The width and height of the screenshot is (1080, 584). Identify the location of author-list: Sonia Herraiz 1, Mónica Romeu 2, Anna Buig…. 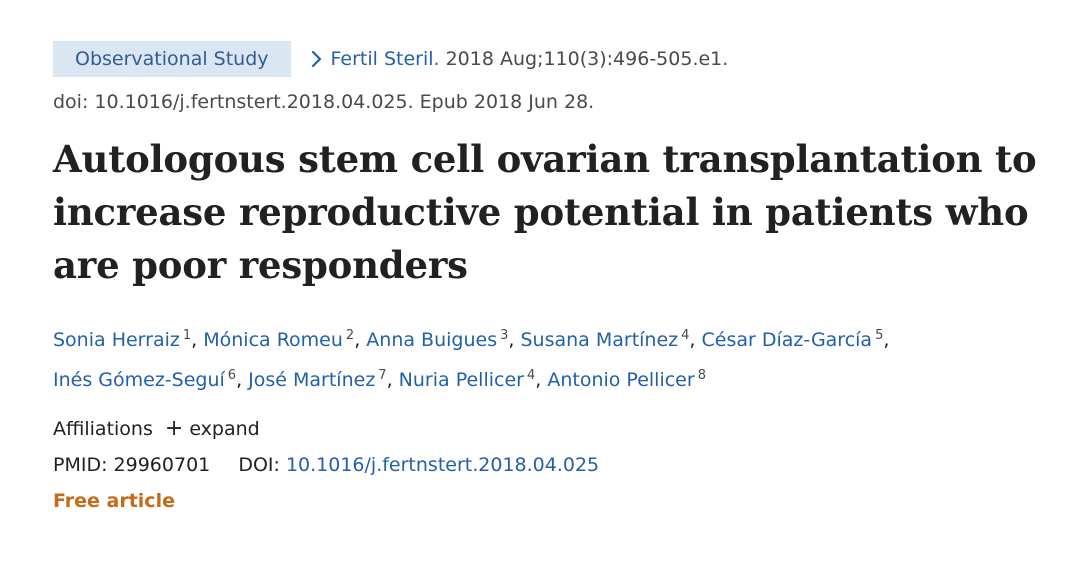
(471, 359).